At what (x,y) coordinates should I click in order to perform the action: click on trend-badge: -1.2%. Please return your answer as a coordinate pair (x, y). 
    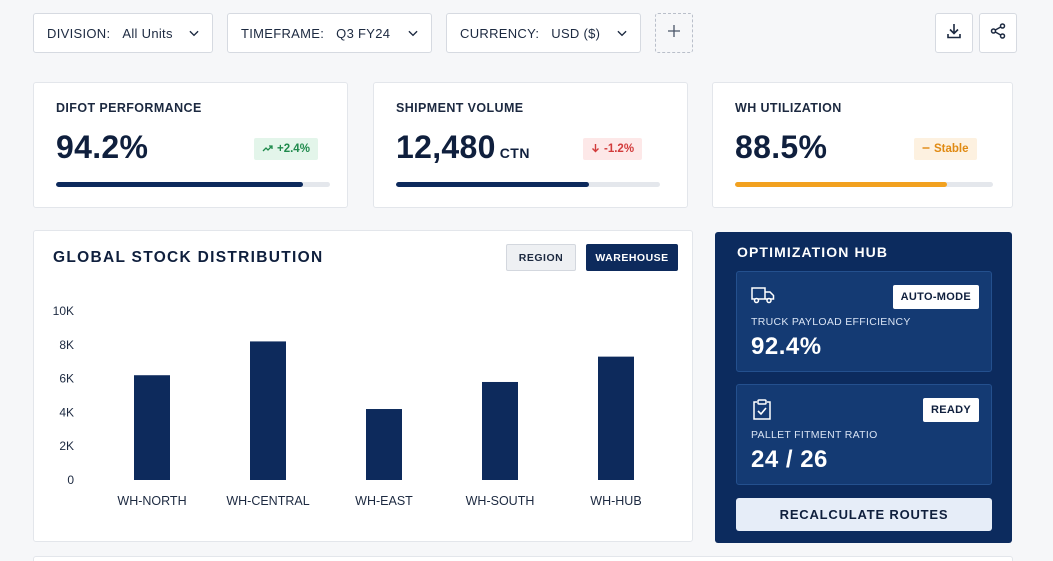
    Looking at the image, I should click on (613, 149).